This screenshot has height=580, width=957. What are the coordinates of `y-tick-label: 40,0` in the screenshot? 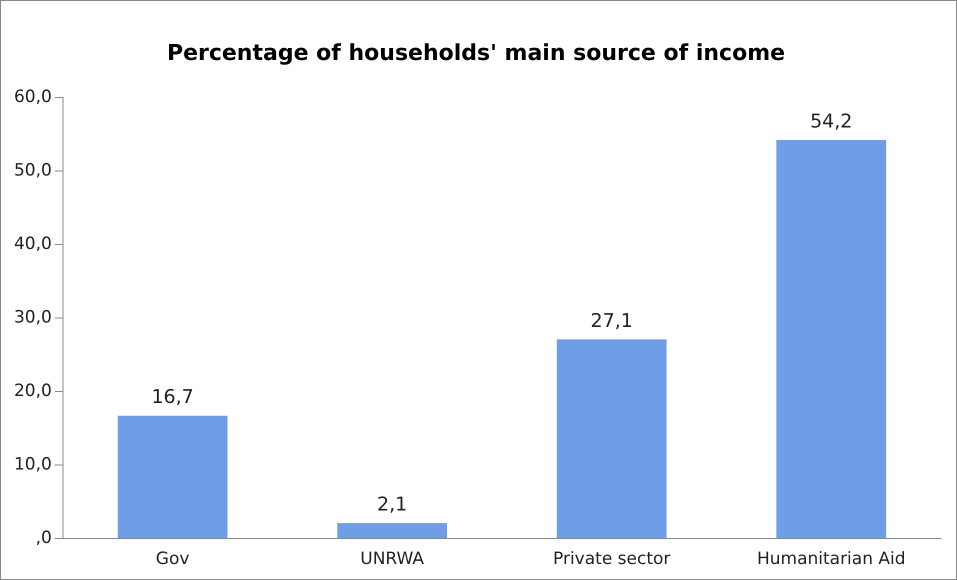 It's located at (33, 244).